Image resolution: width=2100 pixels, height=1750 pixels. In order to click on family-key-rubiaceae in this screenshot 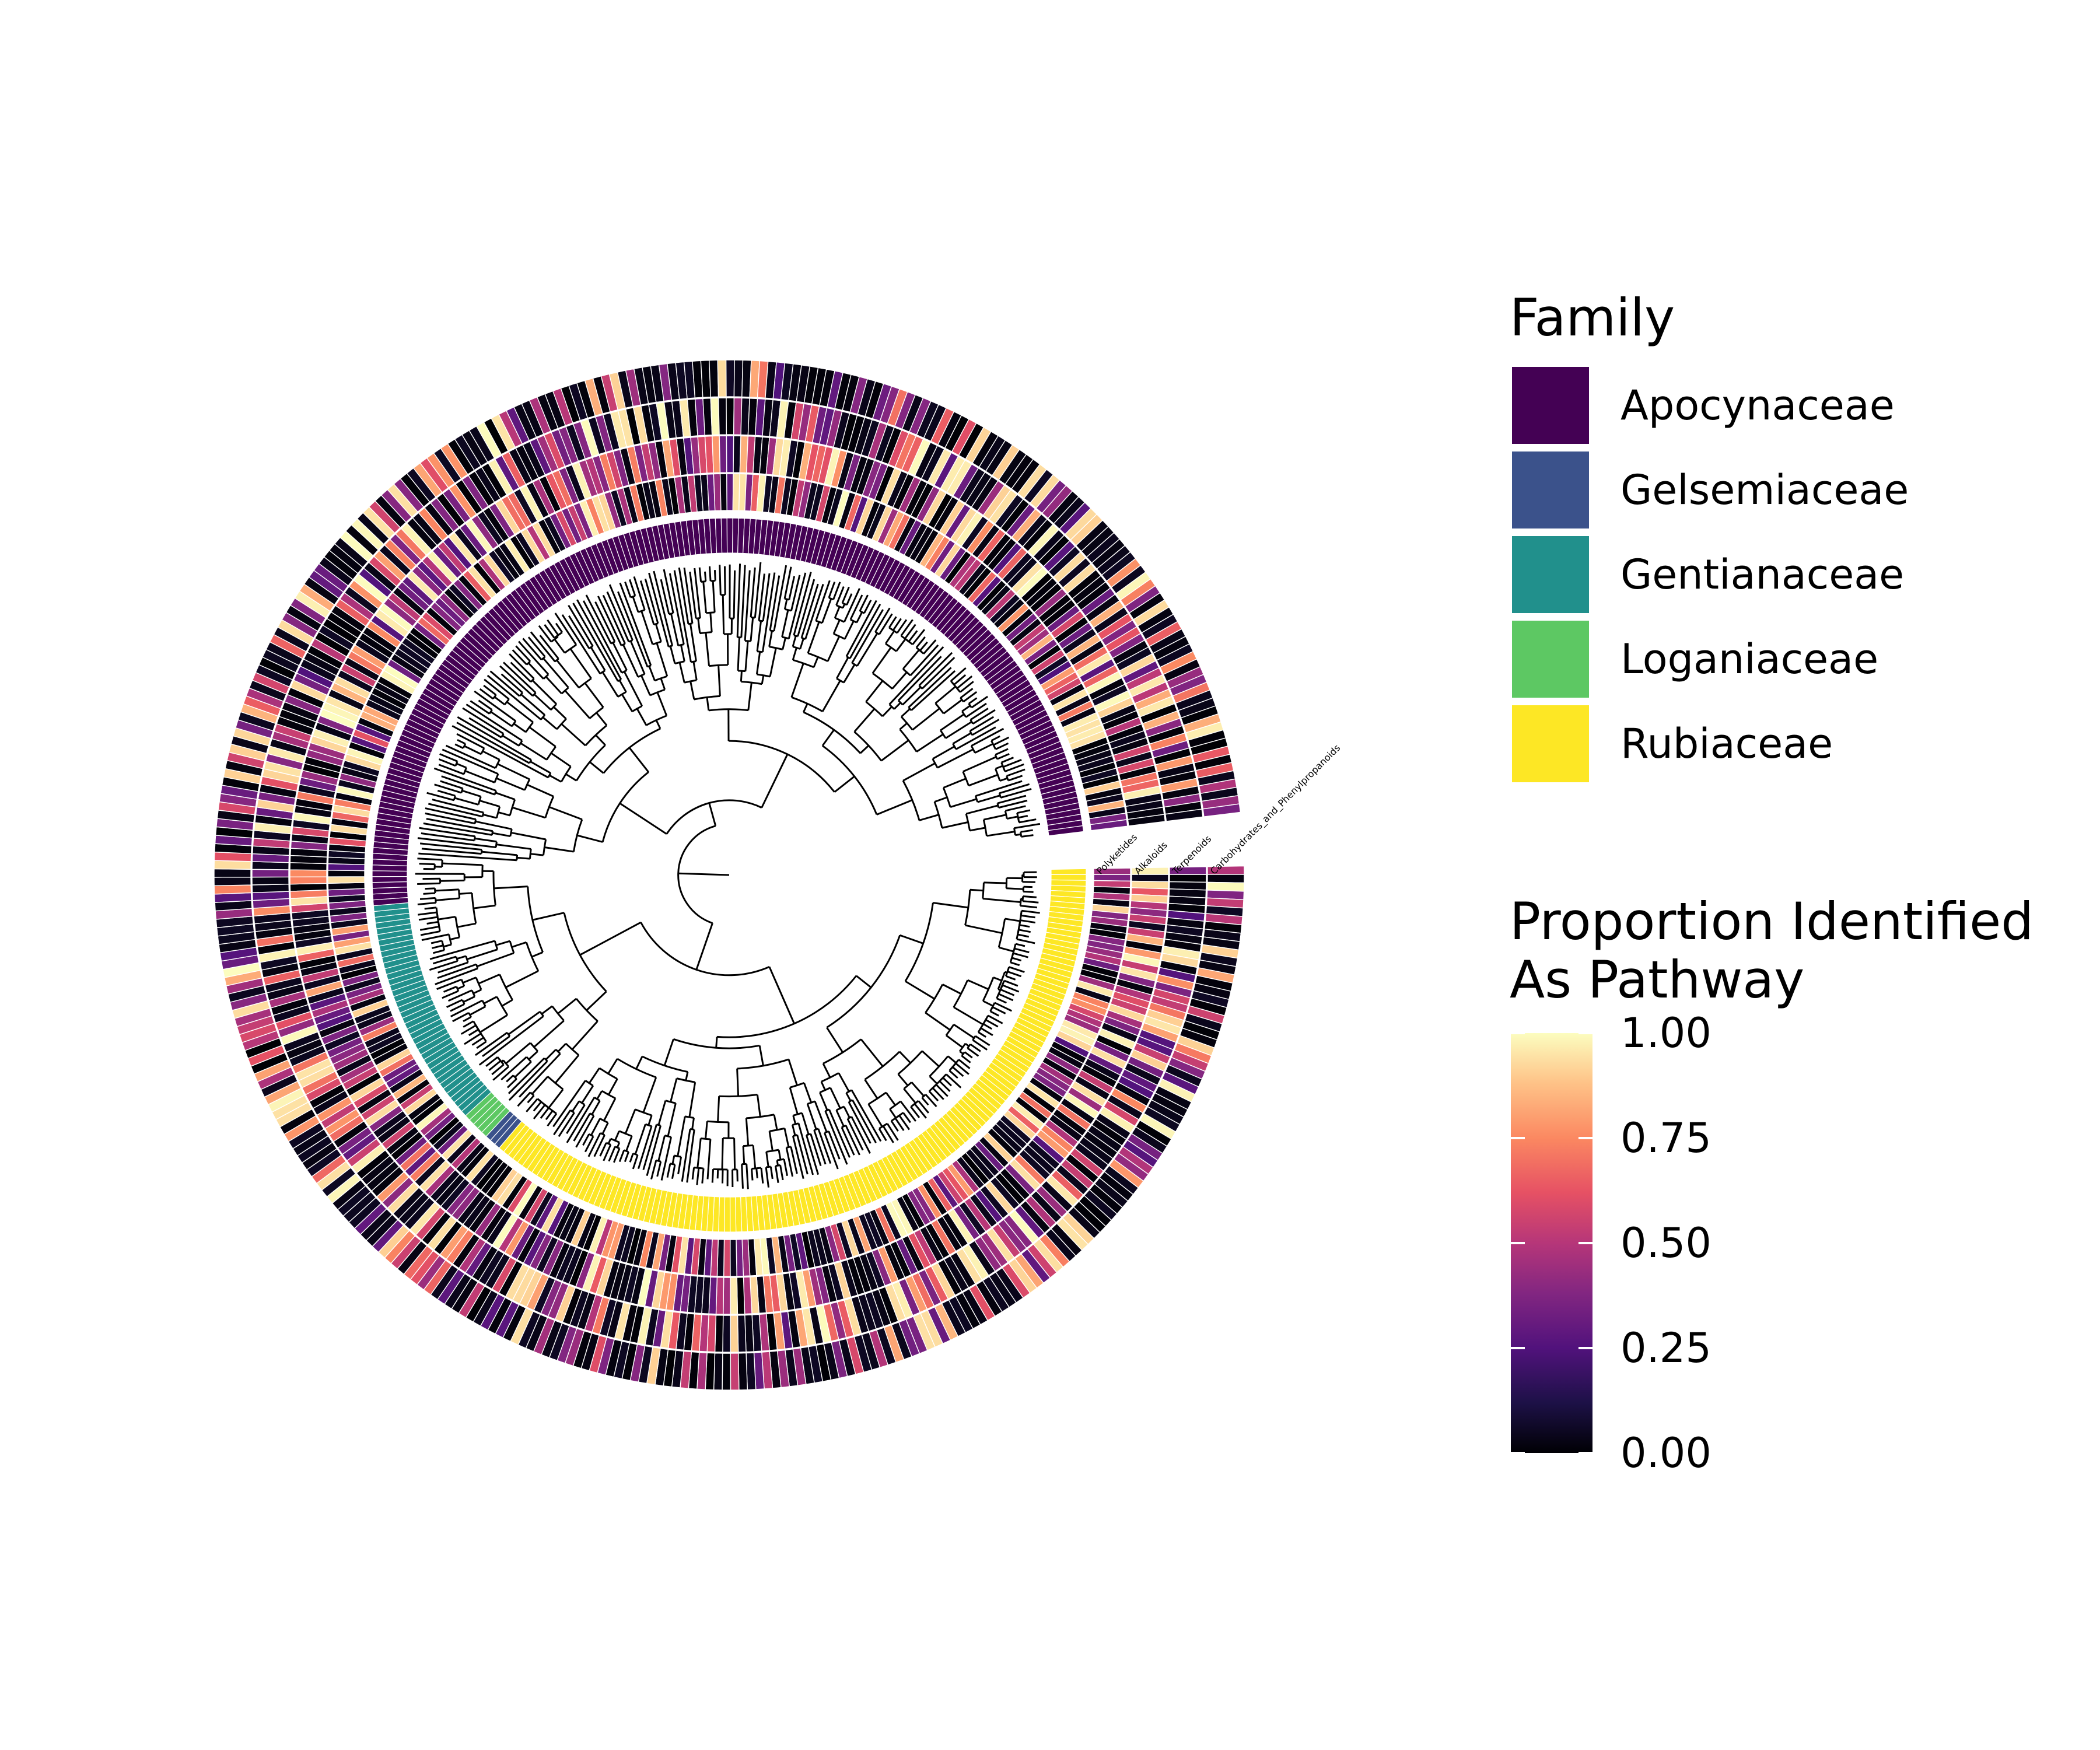, I will do `click(1550, 744)`.